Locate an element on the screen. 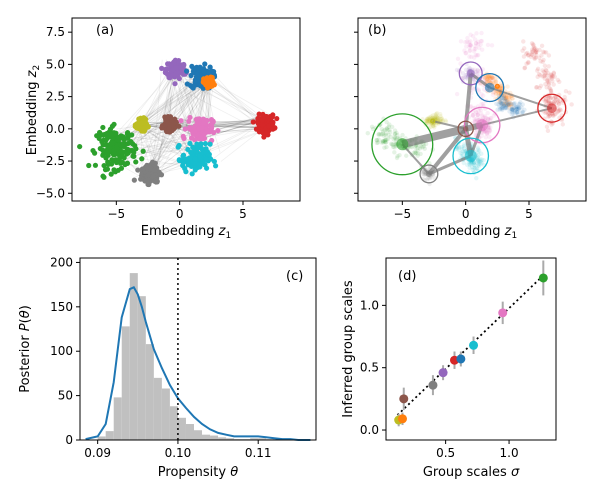 The image size is (600, 500). group-edge is located at coordinates (468, 101).